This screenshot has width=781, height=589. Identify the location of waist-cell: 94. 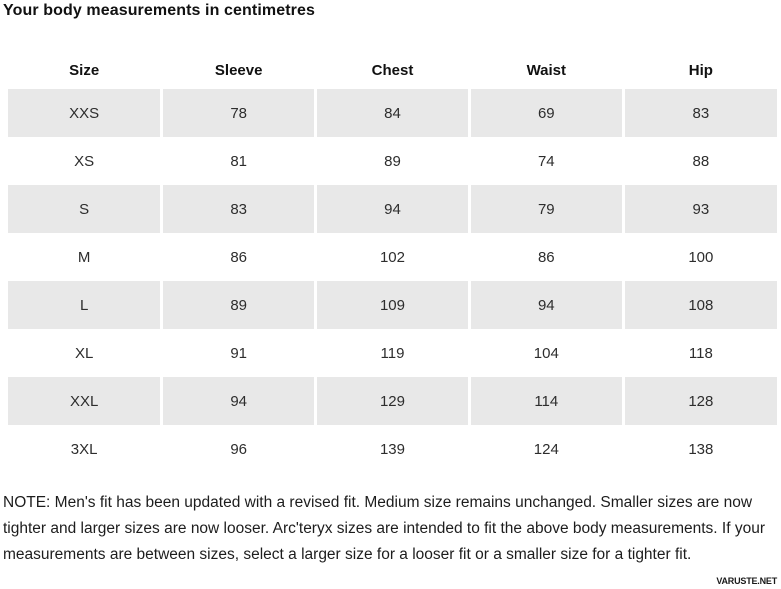
(545, 305).